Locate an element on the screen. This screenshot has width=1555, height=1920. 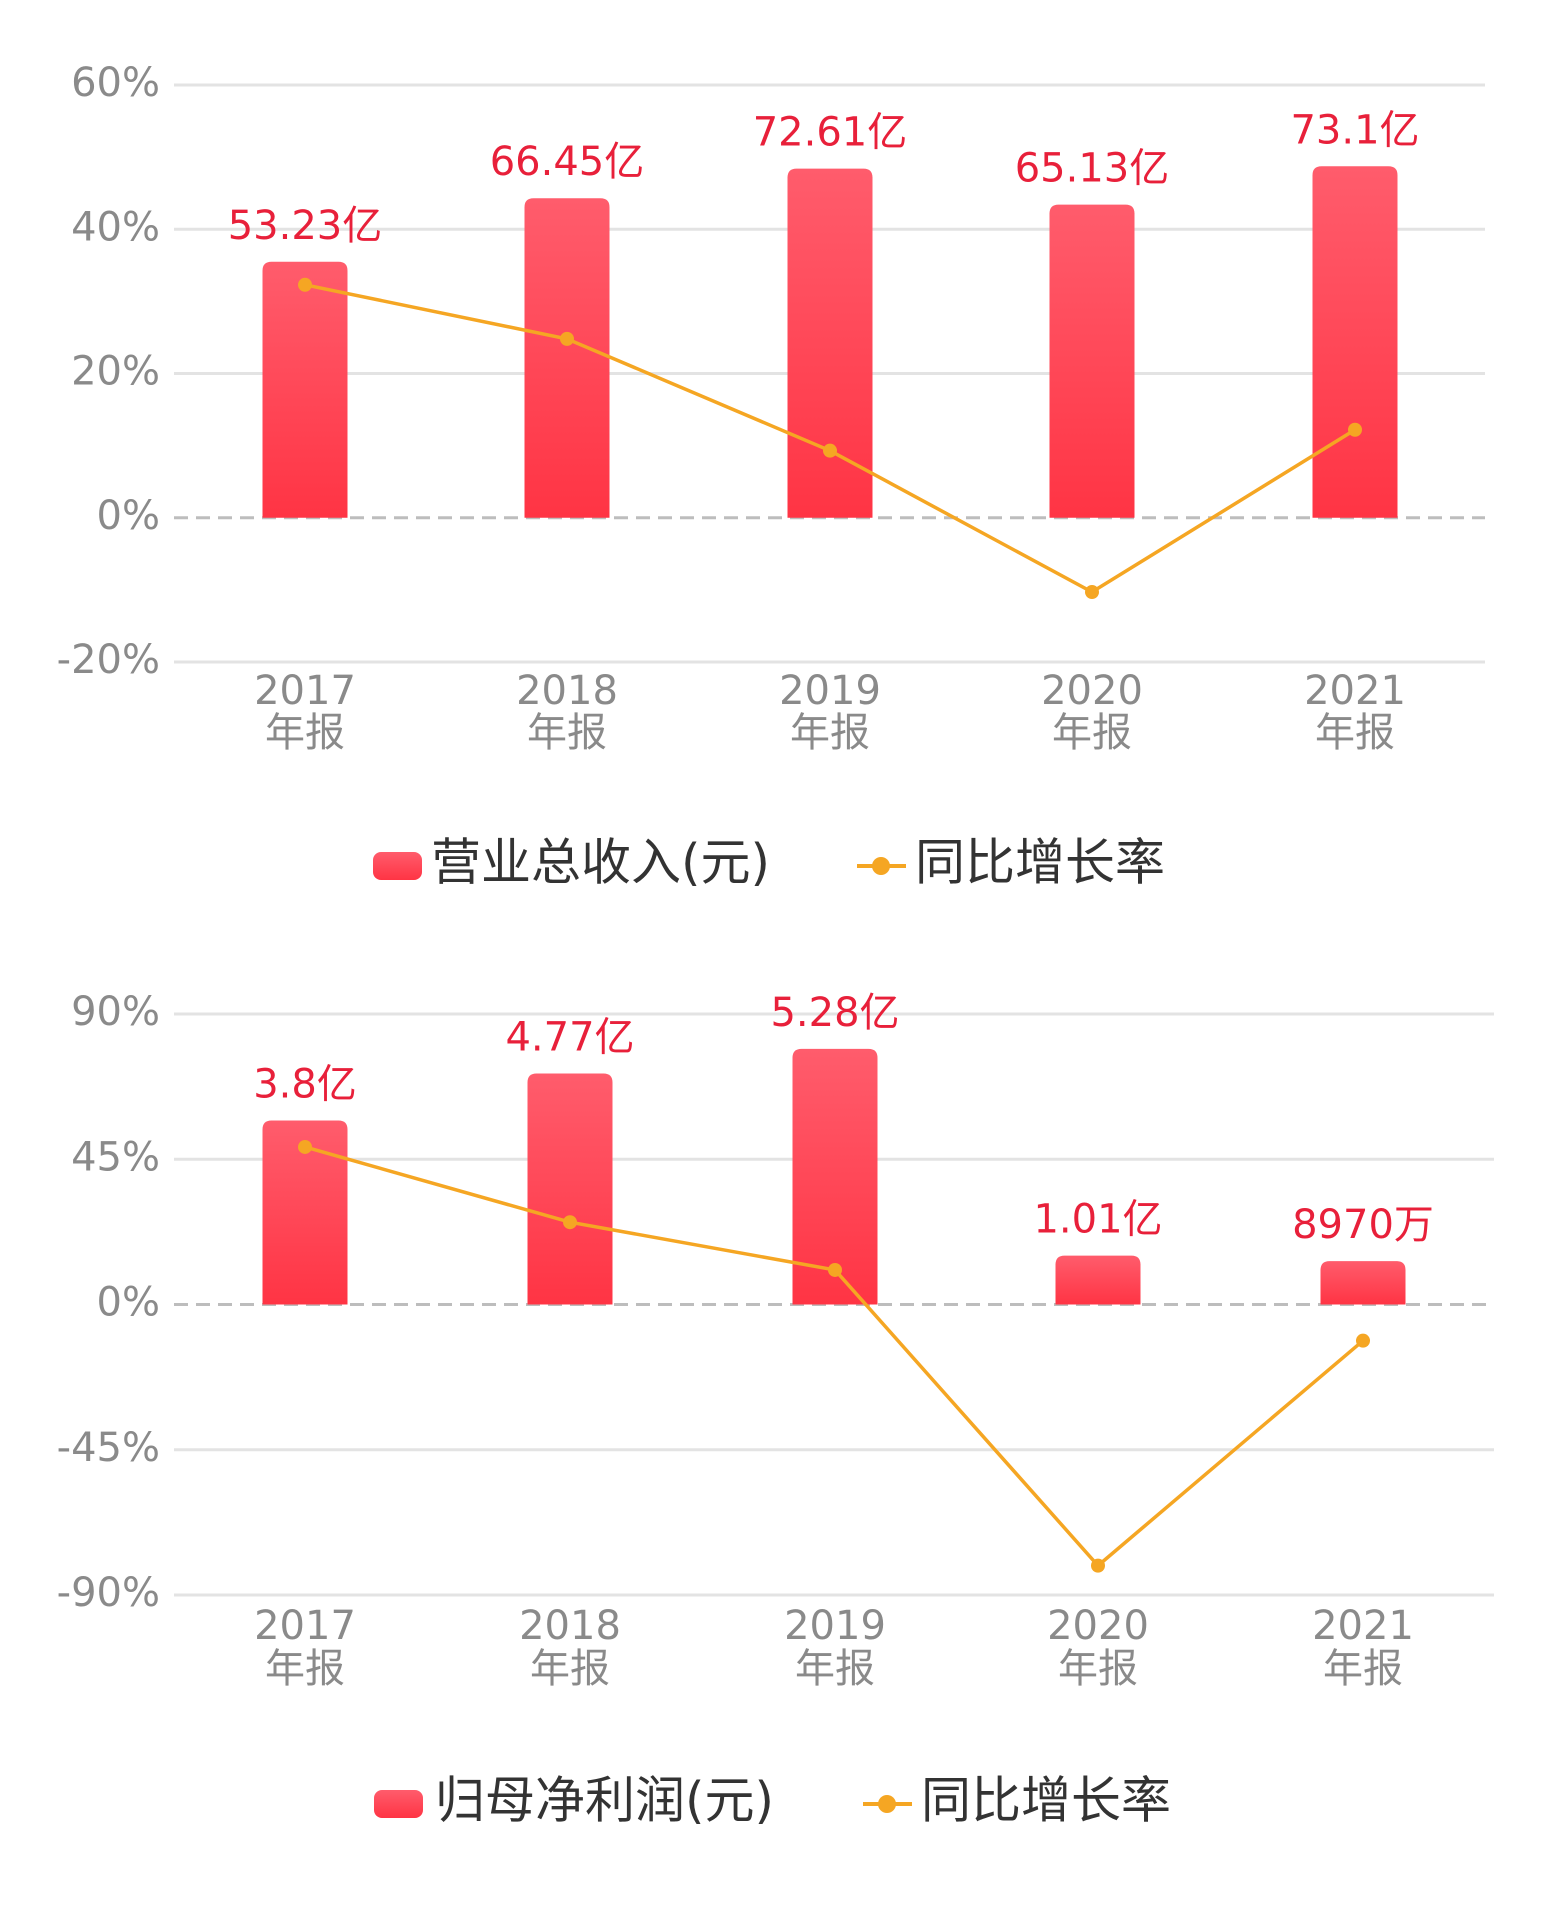
y-tick-label: -20% is located at coordinates (108, 660).